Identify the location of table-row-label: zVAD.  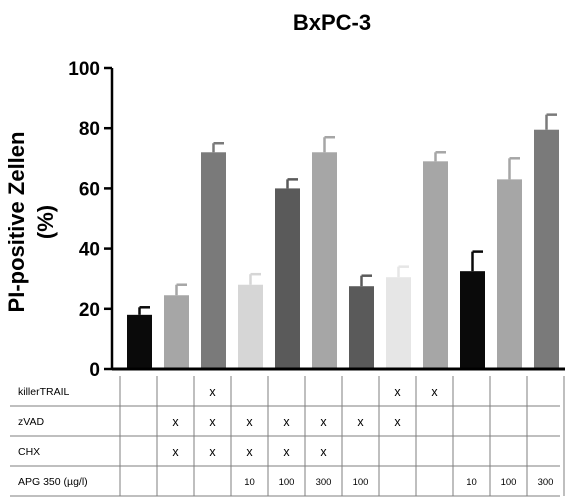
(31, 422).